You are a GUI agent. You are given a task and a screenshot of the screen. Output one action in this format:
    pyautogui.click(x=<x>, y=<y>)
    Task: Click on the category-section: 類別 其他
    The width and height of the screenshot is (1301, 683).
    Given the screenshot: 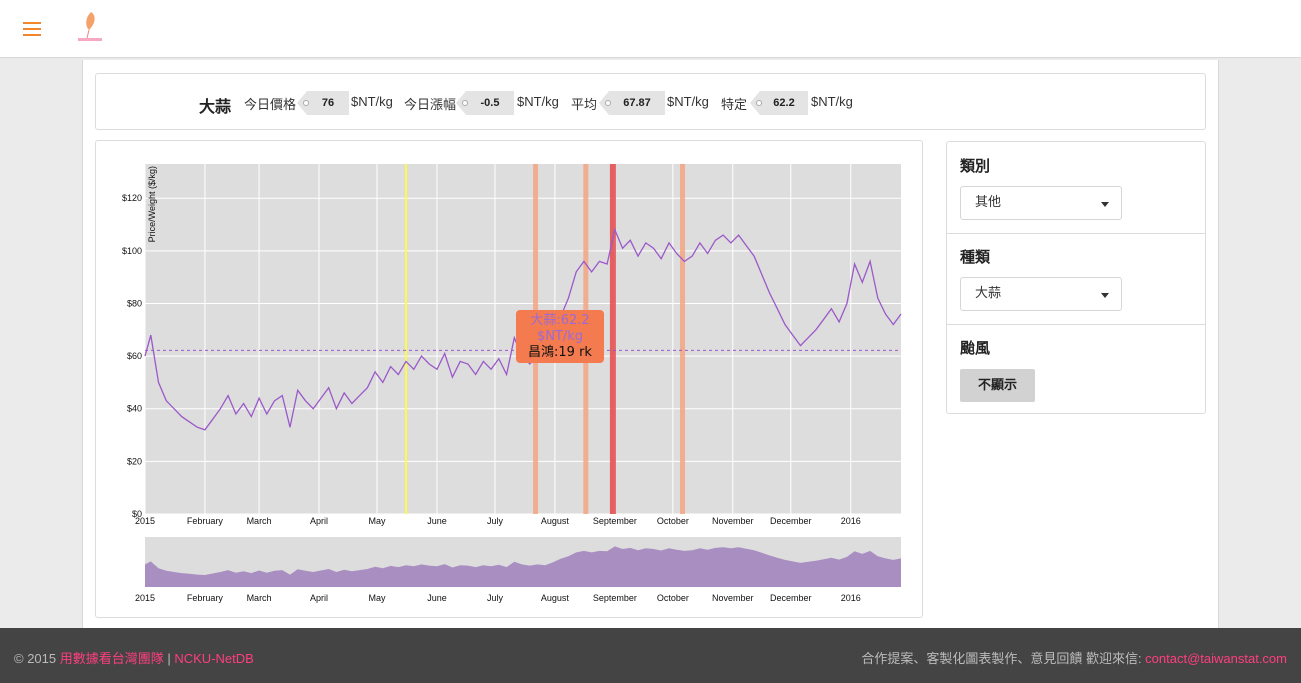 What is the action you would take?
    pyautogui.click(x=1076, y=188)
    